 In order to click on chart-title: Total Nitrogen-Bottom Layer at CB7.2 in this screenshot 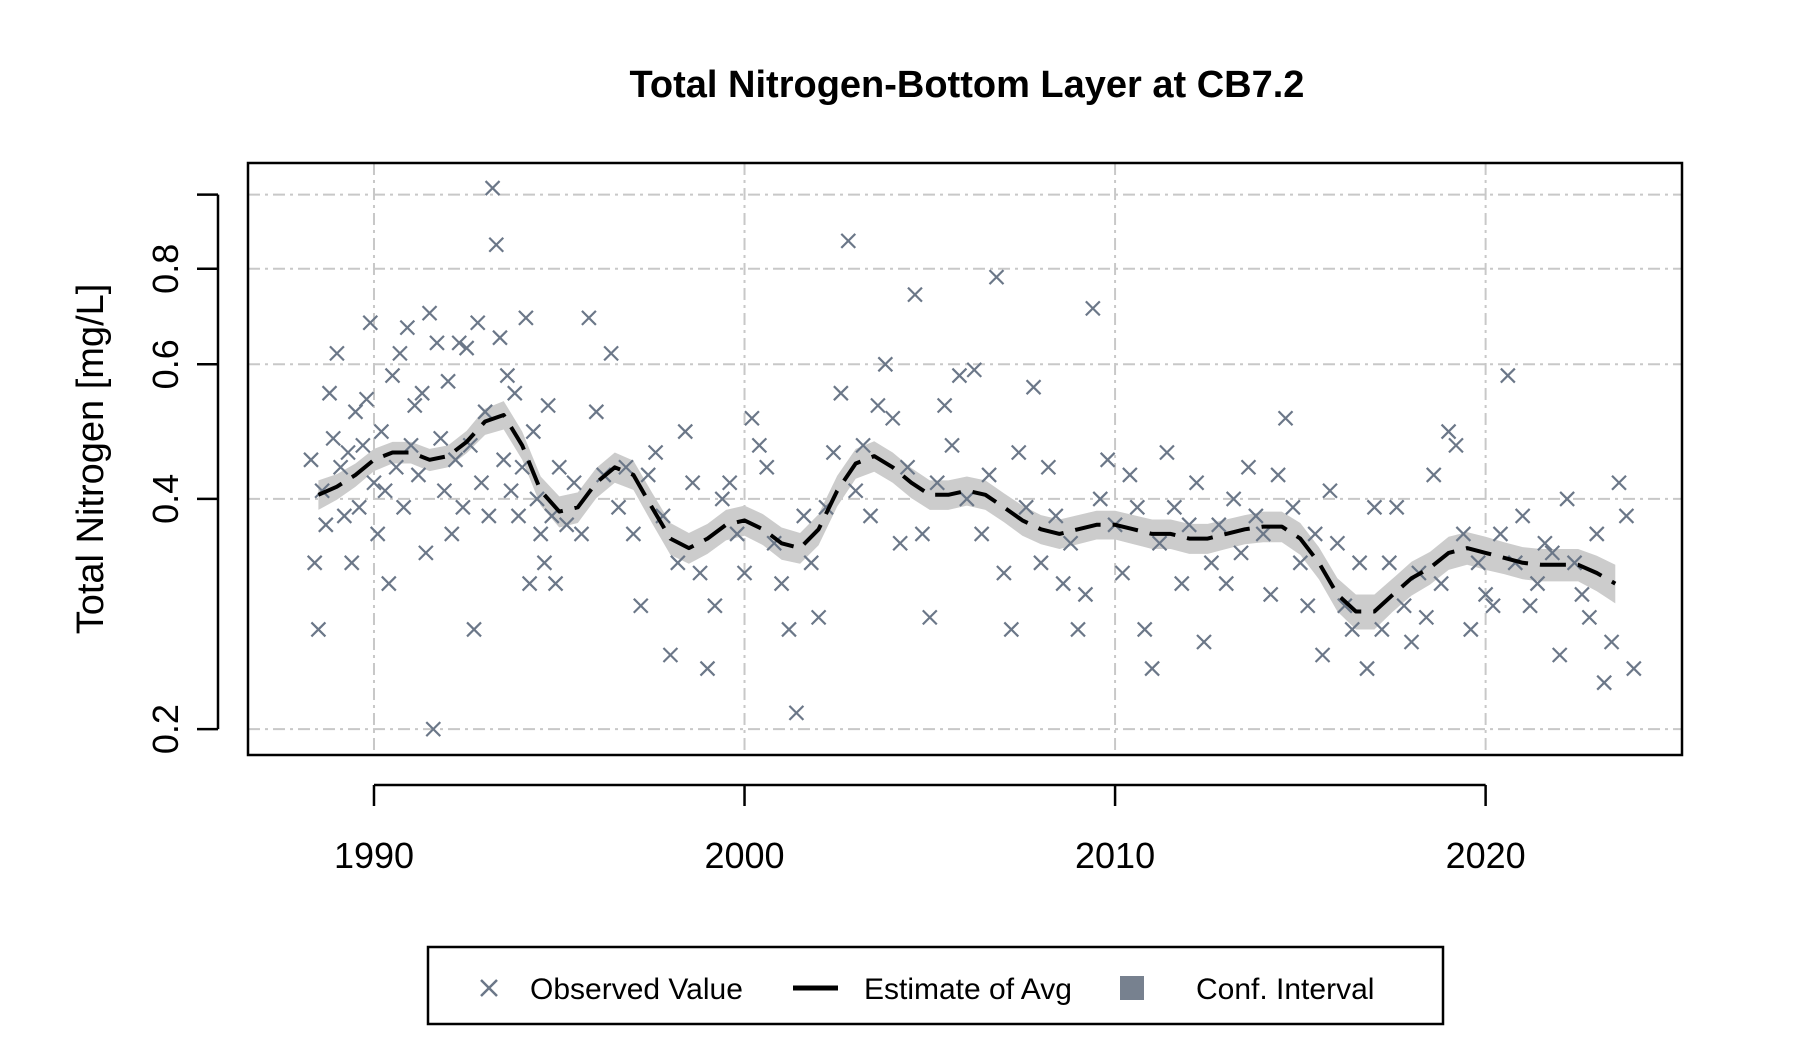, I will do `click(967, 85)`.